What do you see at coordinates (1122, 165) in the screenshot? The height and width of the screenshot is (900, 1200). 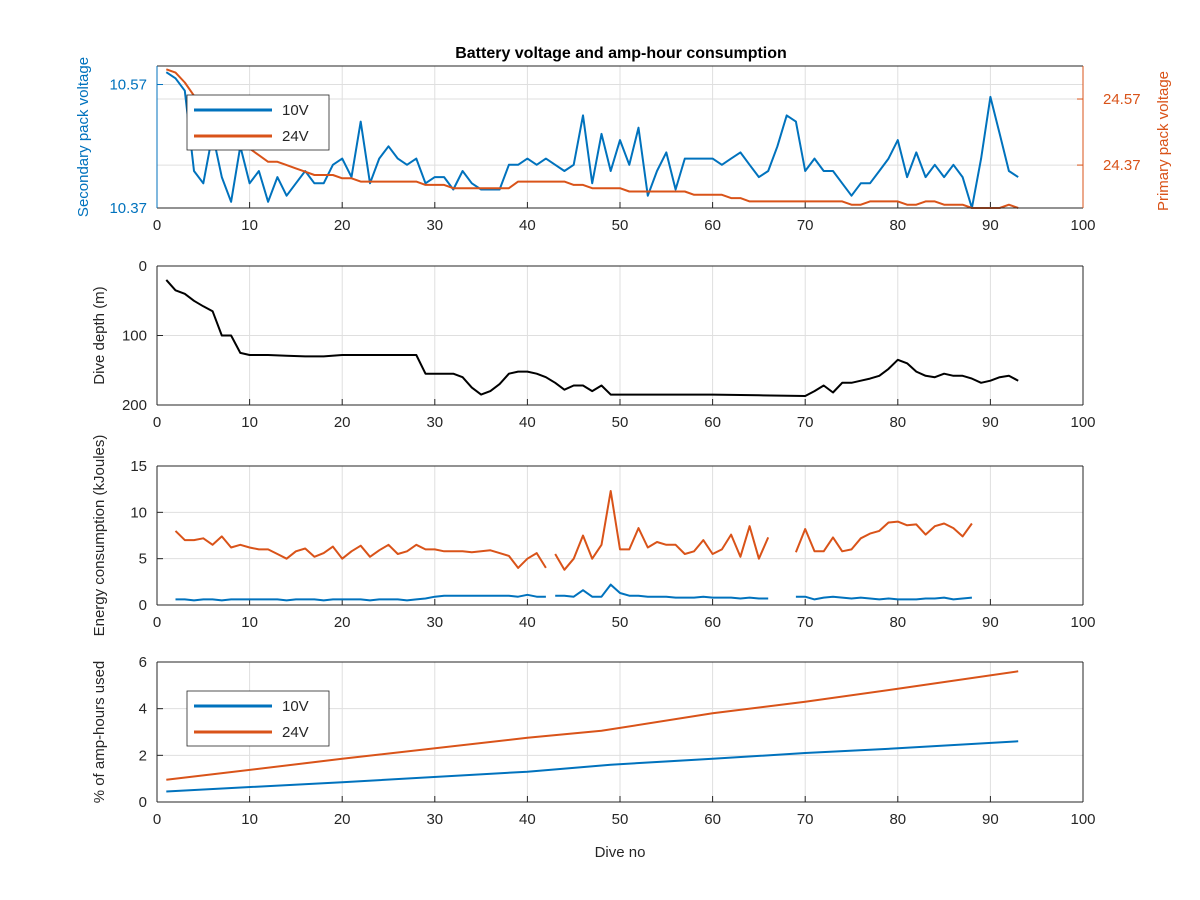 I see `y-right-tick-label: 24.37` at bounding box center [1122, 165].